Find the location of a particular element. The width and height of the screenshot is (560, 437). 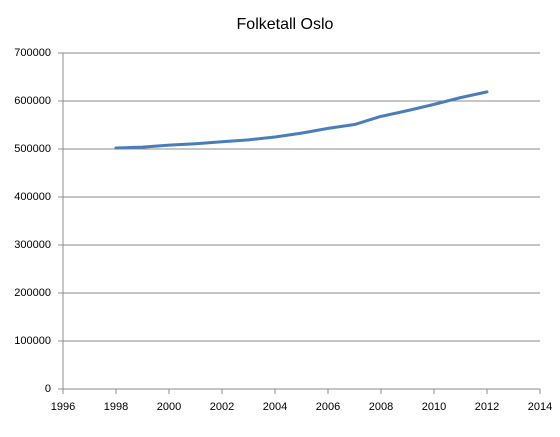

y-tick-label: 0 is located at coordinates (48, 389).